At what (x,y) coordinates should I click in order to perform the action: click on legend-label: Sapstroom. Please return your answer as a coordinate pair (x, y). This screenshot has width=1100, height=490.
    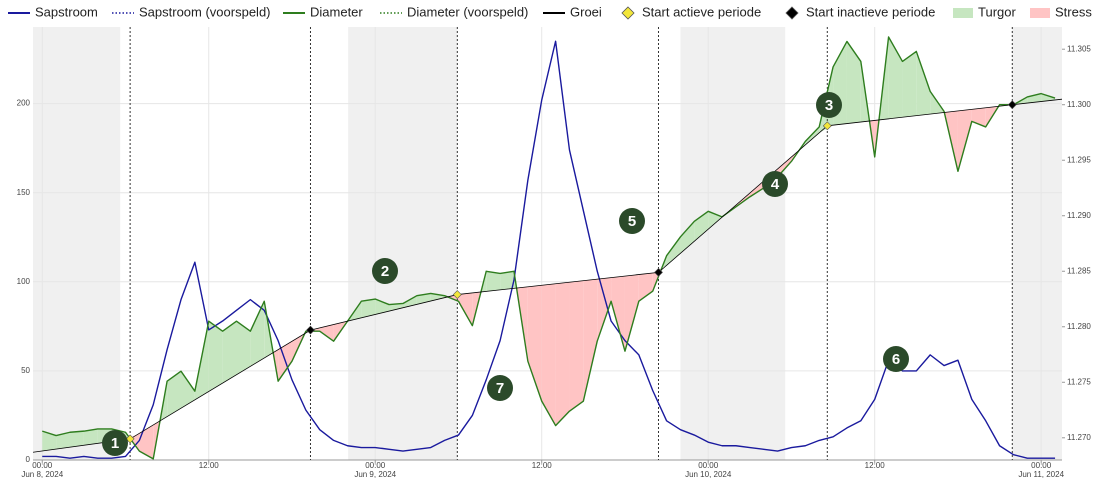
    Looking at the image, I should click on (66, 11).